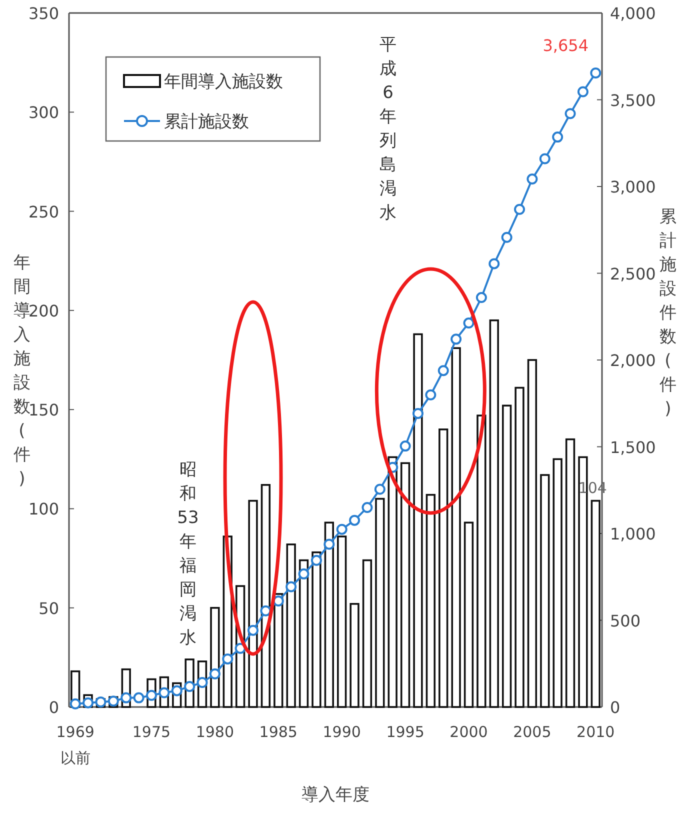 Image resolution: width=693 pixels, height=814 pixels. Describe the element at coordinates (633, 187) in the screenshot. I see `y2-tick-label: 3,000` at that location.